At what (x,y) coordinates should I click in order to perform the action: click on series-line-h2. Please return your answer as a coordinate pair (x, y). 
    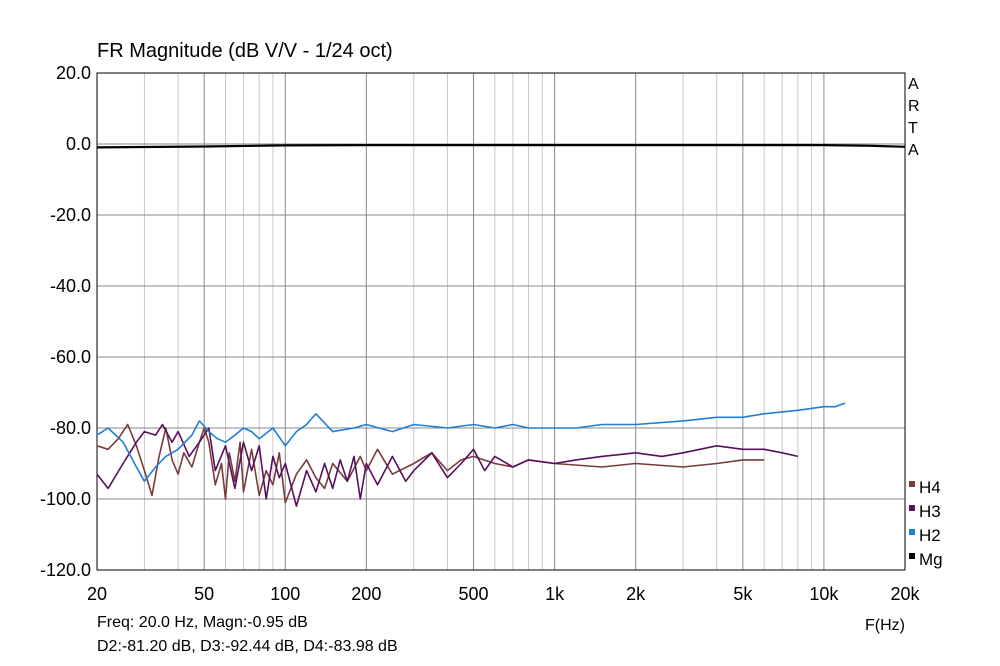
    Looking at the image, I should click on (471, 442).